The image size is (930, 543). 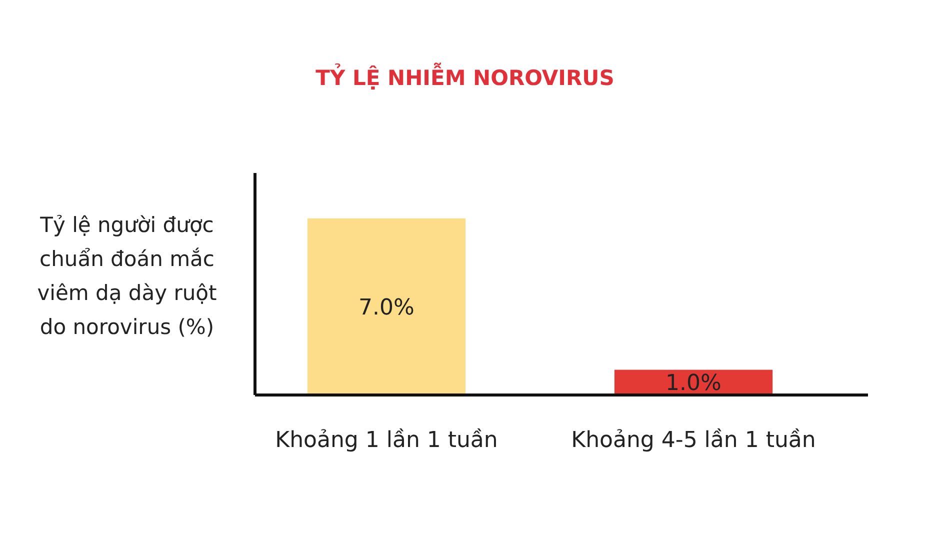 What do you see at coordinates (127, 276) in the screenshot?
I see `y-axis-title: Tỷ lệ người được chuẩn đoán mắc viêm dạ dày ruột do norovirus (%)` at bounding box center [127, 276].